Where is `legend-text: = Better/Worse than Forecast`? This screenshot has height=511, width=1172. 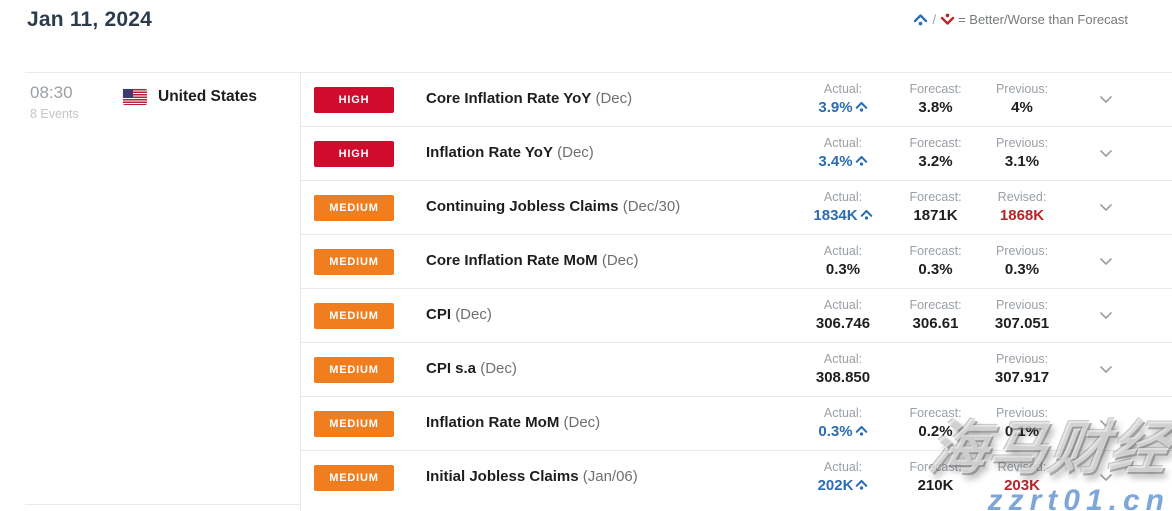 legend-text: = Better/Worse than Forecast is located at coordinates (1043, 19).